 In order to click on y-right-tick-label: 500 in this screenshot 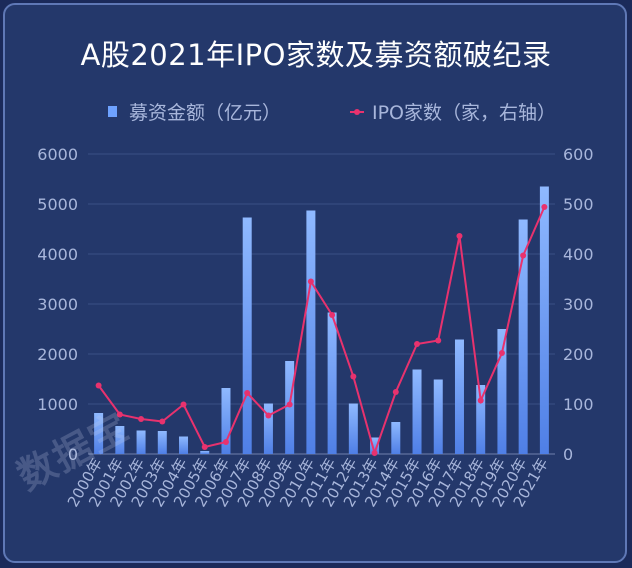, I will do `click(578, 204)`.